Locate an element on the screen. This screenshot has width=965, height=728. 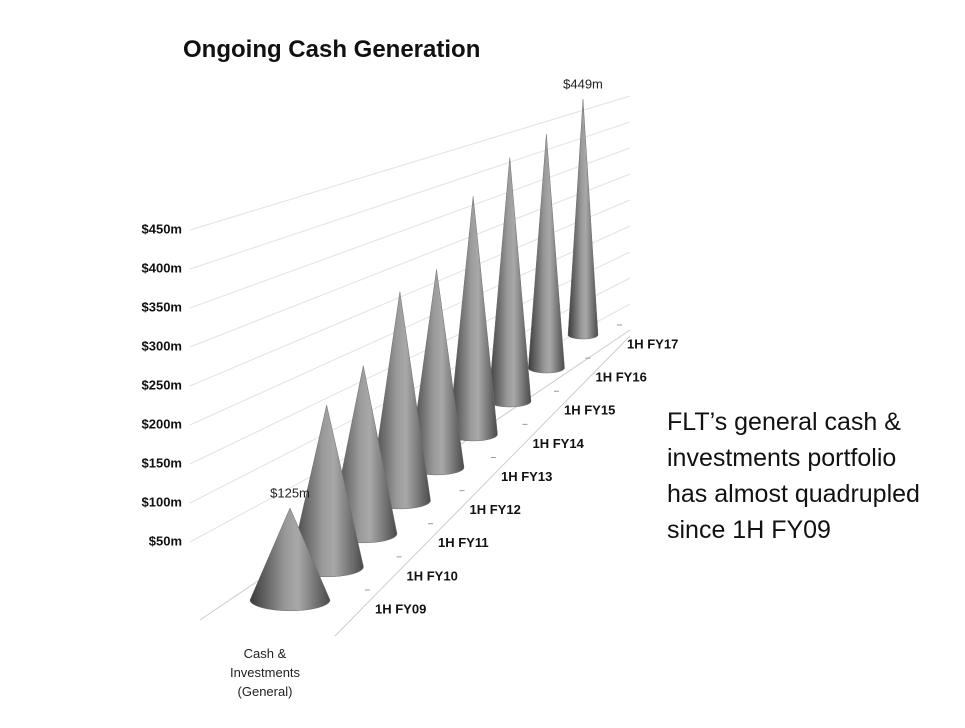
y-tick-label: $50m is located at coordinates (165, 540).